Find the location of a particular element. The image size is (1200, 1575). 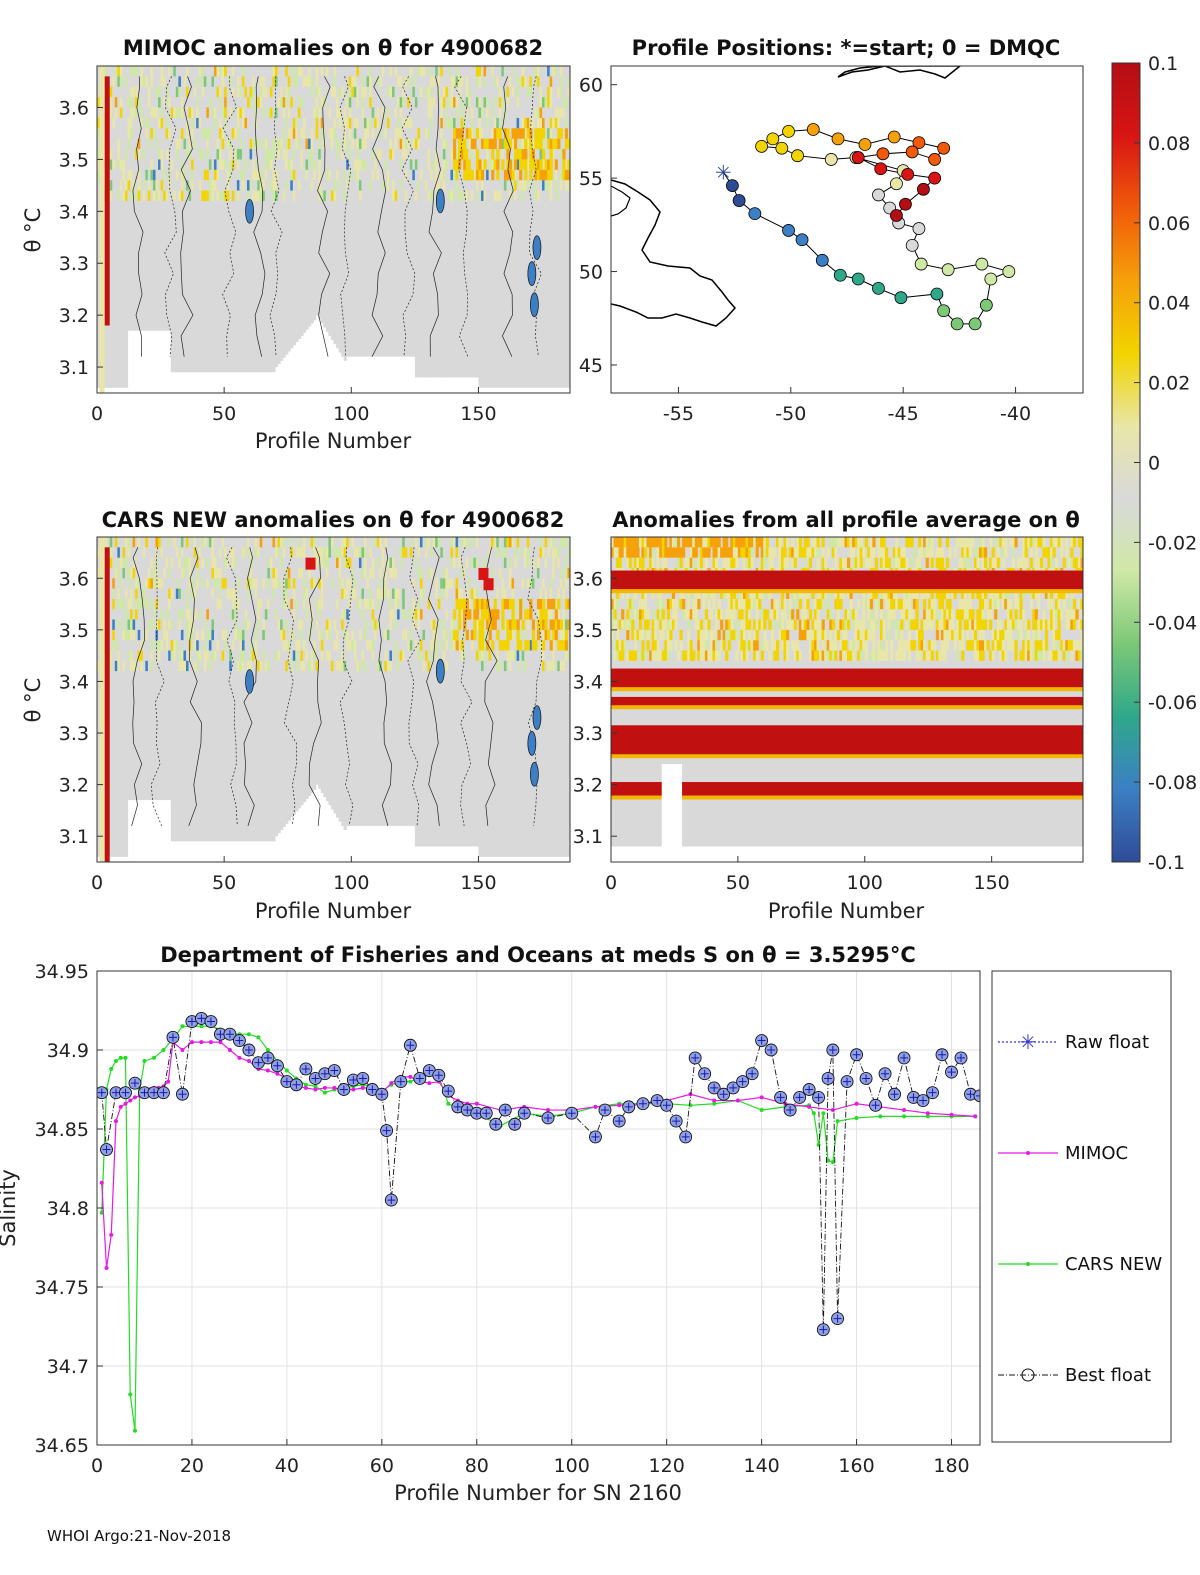

colorbar-tick-label: 0.04 is located at coordinates (1169, 304).